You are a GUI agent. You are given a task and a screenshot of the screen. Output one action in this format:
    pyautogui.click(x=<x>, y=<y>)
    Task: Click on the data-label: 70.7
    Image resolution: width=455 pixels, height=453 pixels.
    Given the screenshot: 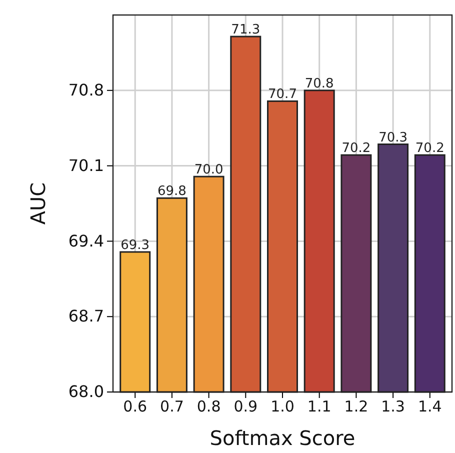 What is the action you would take?
    pyautogui.click(x=282, y=94)
    